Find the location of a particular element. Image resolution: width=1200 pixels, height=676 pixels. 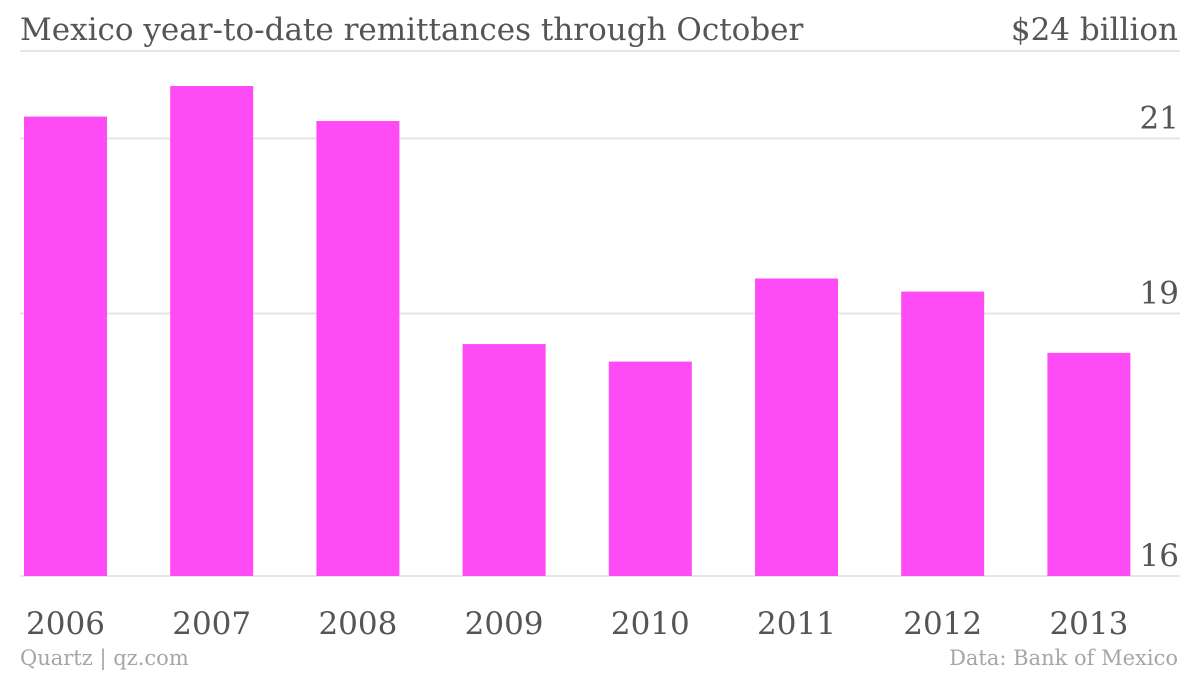

bar-2008 is located at coordinates (358, 348).